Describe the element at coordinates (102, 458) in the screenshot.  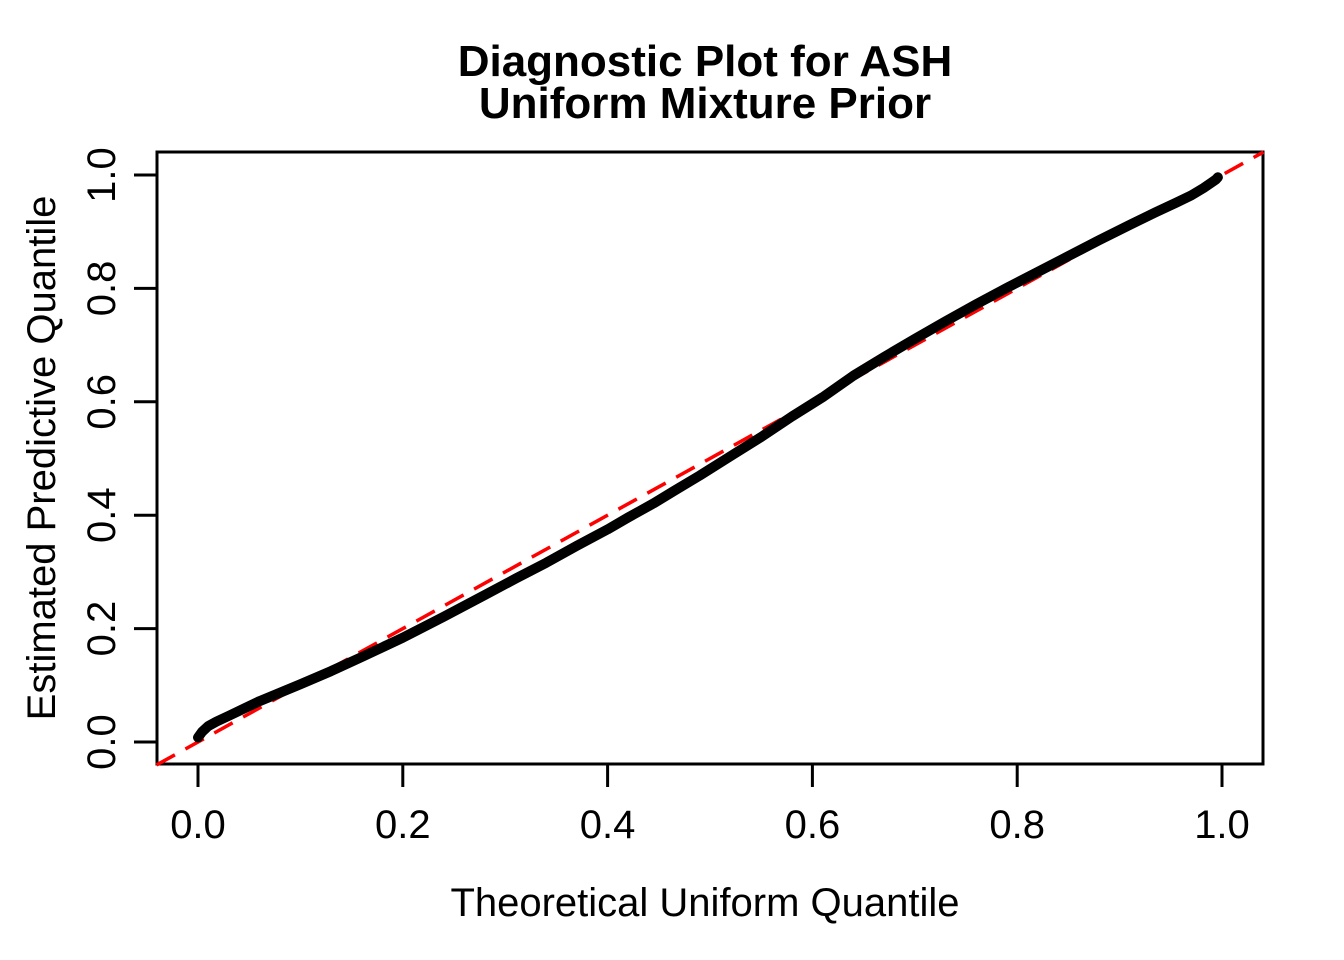
I see `y-axis-tick-labels: 0.0 0.2 0.4 0.6 0.8 1.0` at that location.